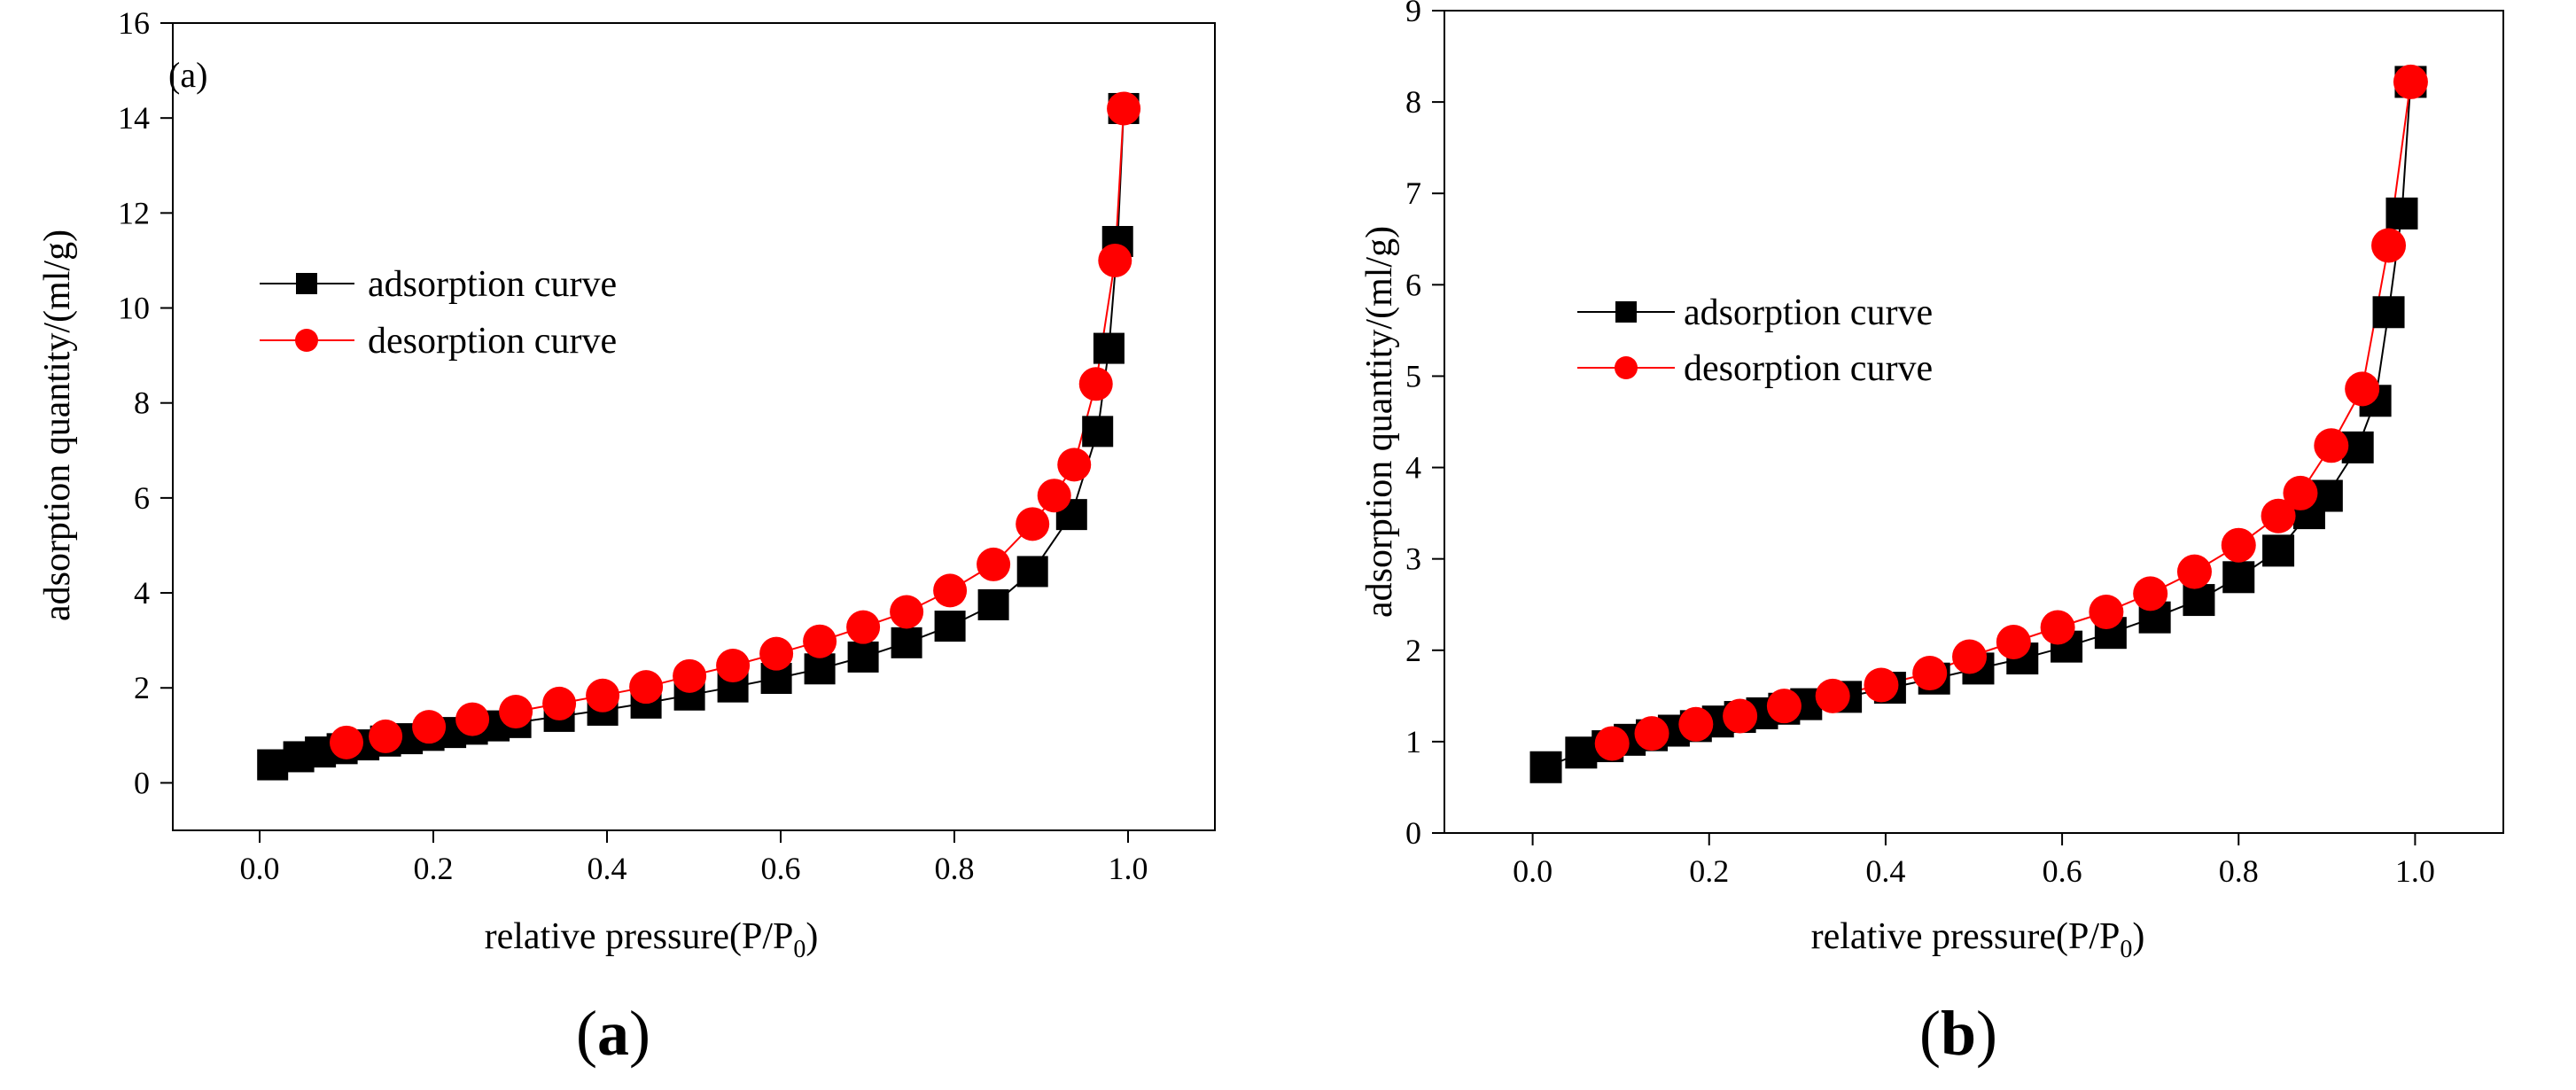 The width and height of the screenshot is (2576, 1090). Describe the element at coordinates (1978, 939) in the screenshot. I see `chart-b-x-axis-label: relative pressure(P/P0)` at that location.